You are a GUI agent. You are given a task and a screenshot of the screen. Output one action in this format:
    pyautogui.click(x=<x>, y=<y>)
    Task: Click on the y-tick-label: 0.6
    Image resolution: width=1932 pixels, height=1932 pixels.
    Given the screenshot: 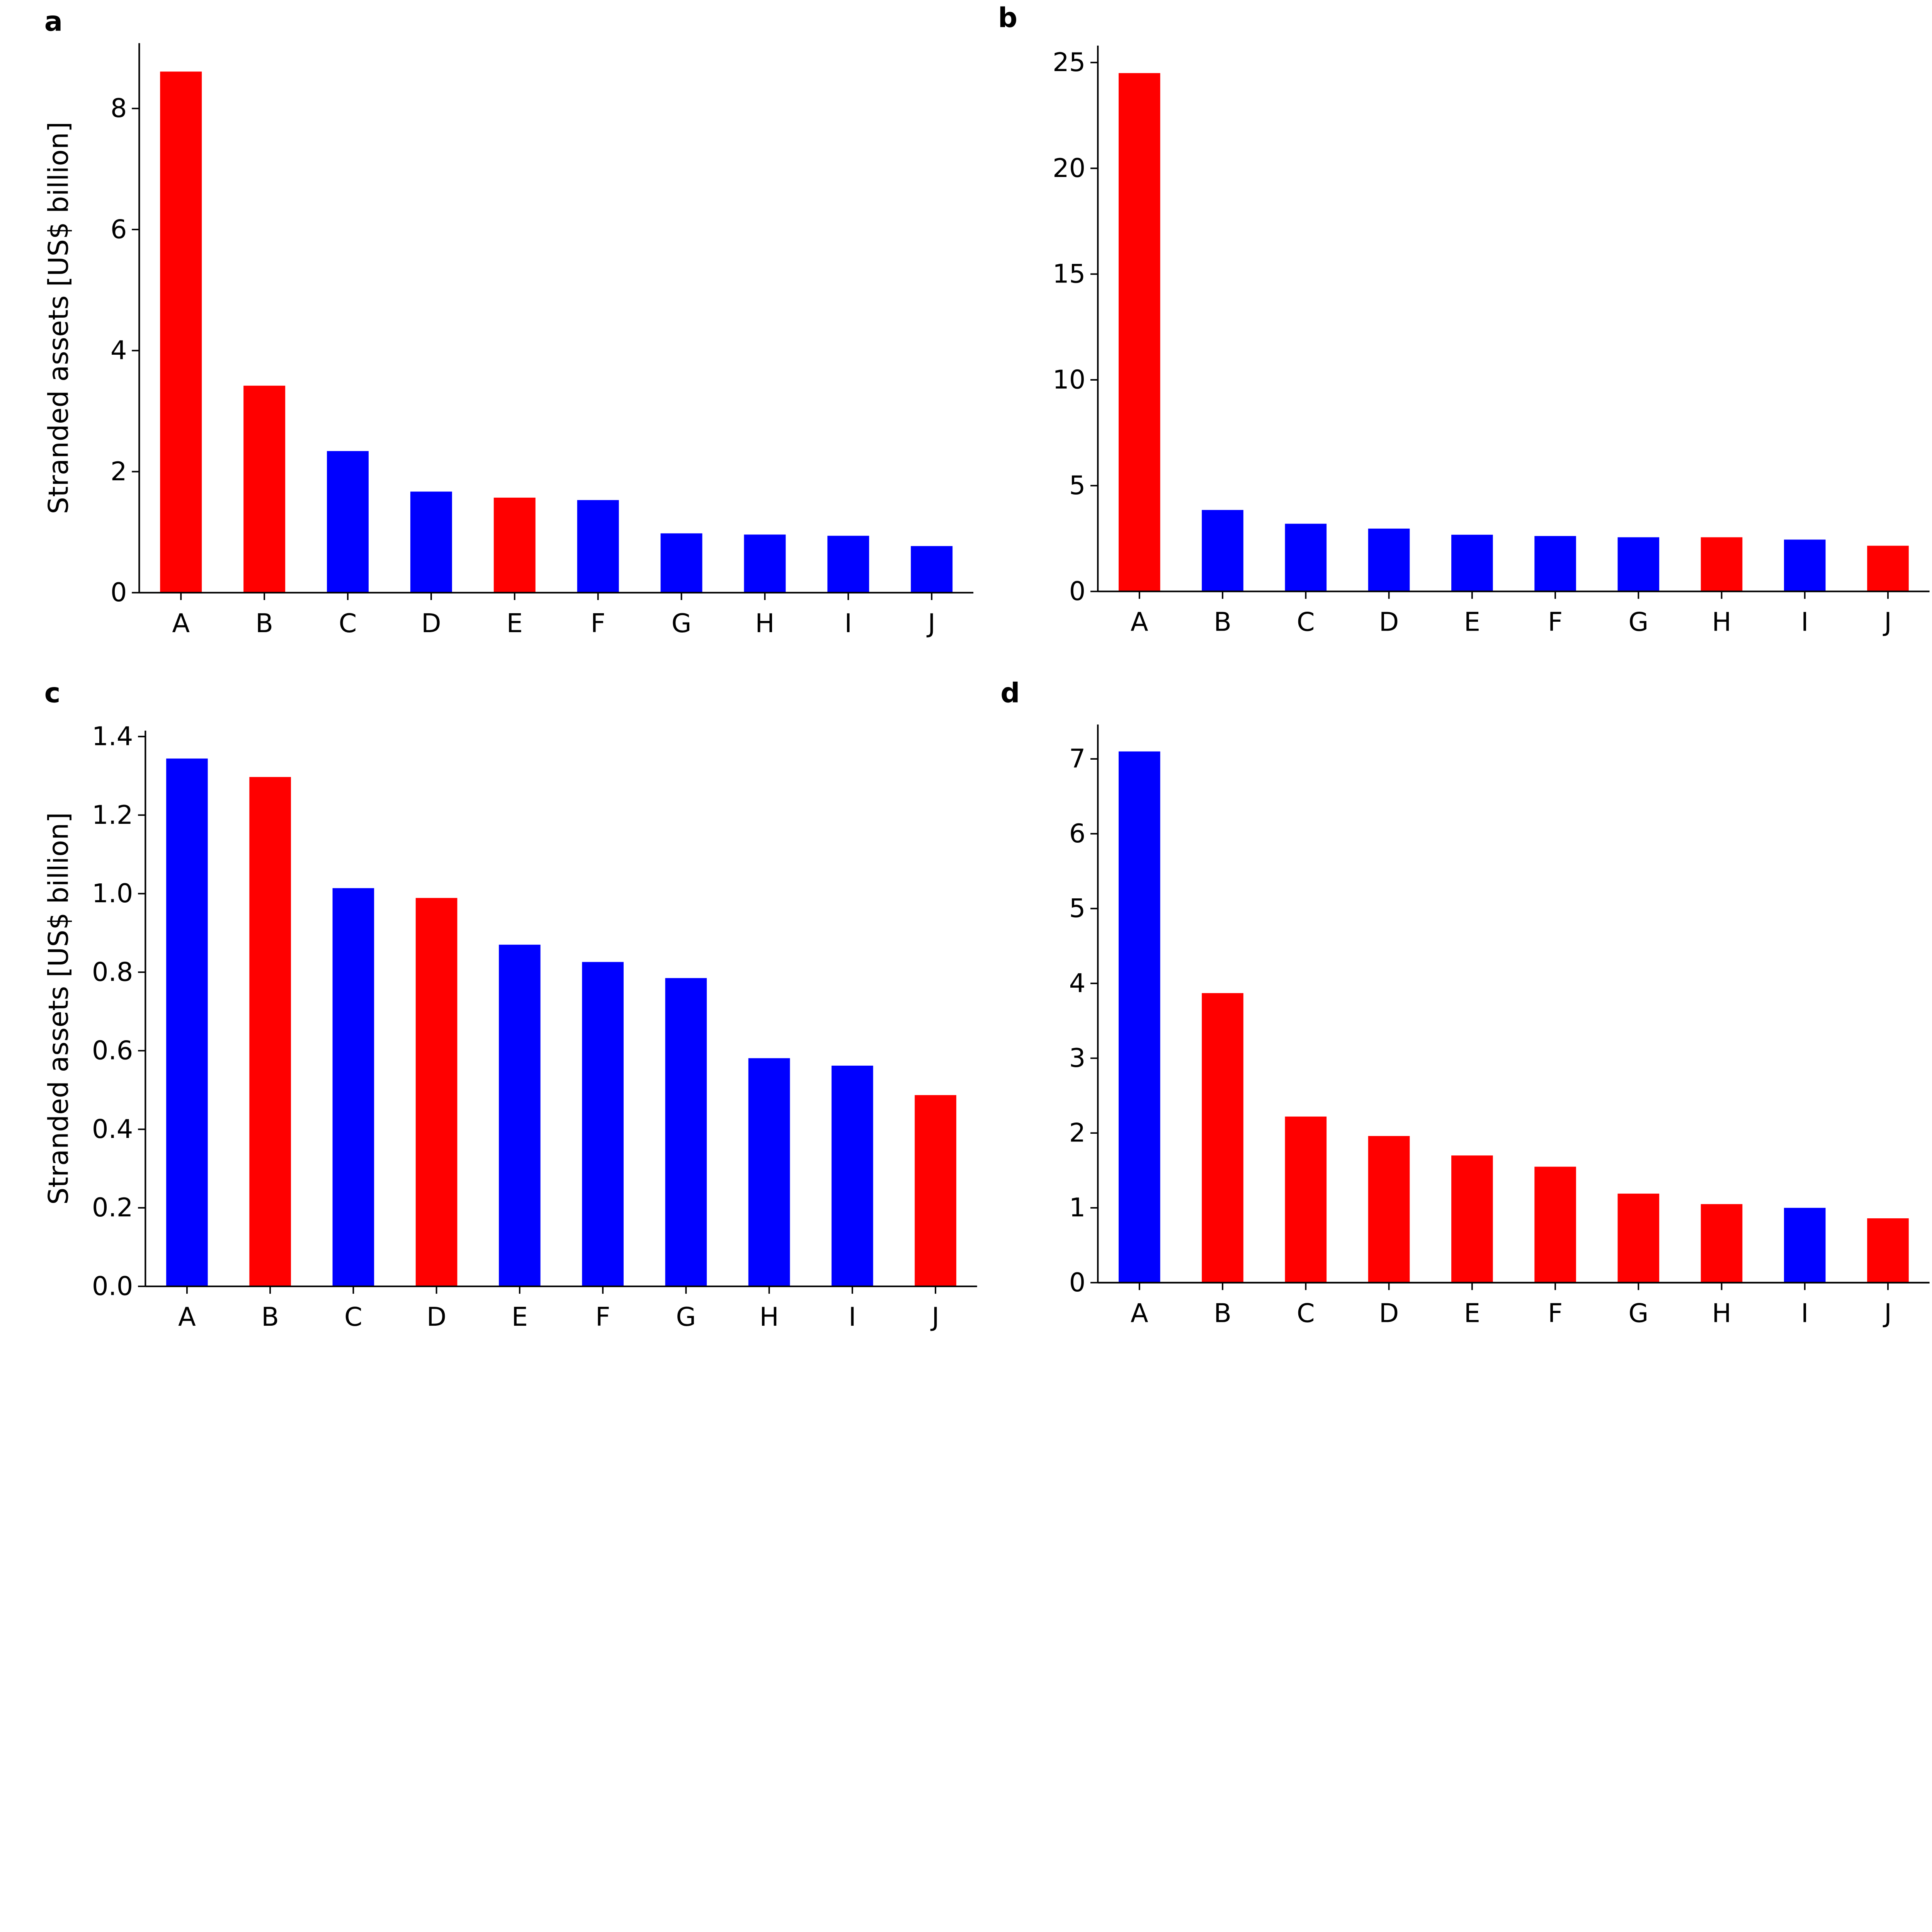 What is the action you would take?
    pyautogui.click(x=112, y=1051)
    